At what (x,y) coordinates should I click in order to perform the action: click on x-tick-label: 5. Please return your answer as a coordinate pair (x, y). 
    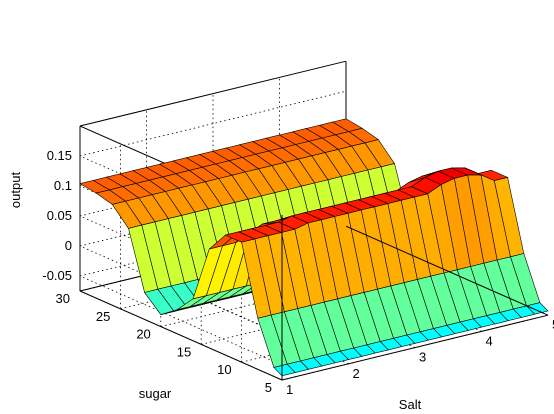
    Looking at the image, I should click on (553, 324).